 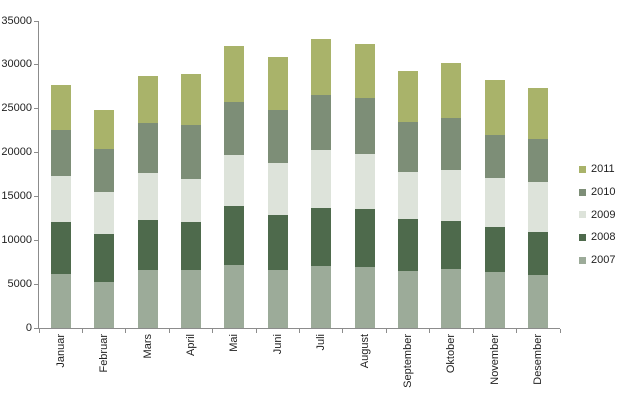 I want to click on bar-april, so click(x=190, y=200).